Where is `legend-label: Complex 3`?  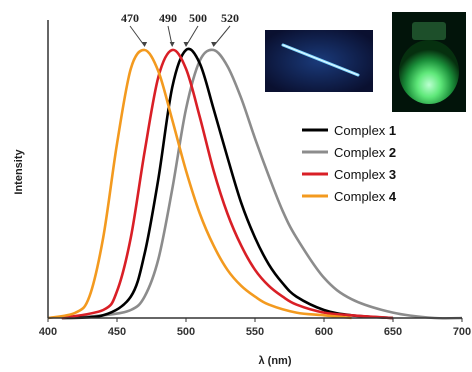 legend-label: Complex 3 is located at coordinates (365, 174).